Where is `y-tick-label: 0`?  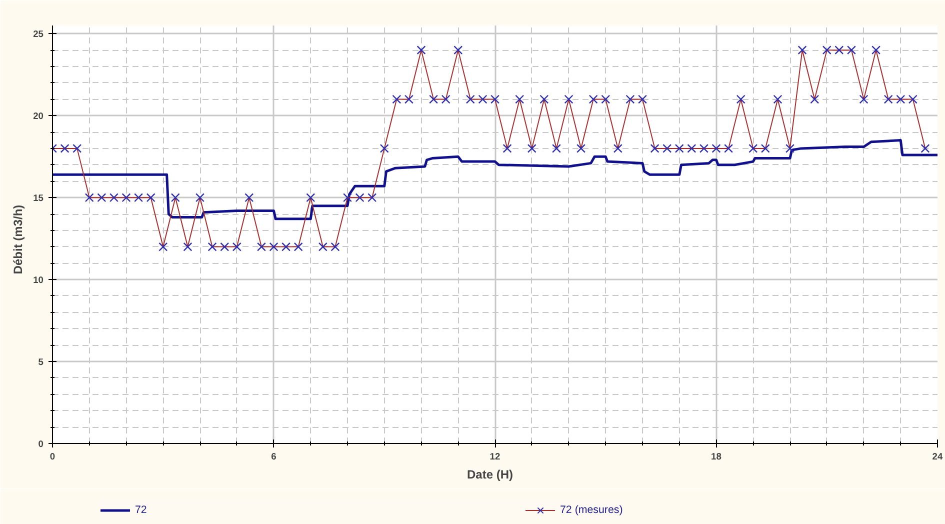
y-tick-label: 0 is located at coordinates (41, 444).